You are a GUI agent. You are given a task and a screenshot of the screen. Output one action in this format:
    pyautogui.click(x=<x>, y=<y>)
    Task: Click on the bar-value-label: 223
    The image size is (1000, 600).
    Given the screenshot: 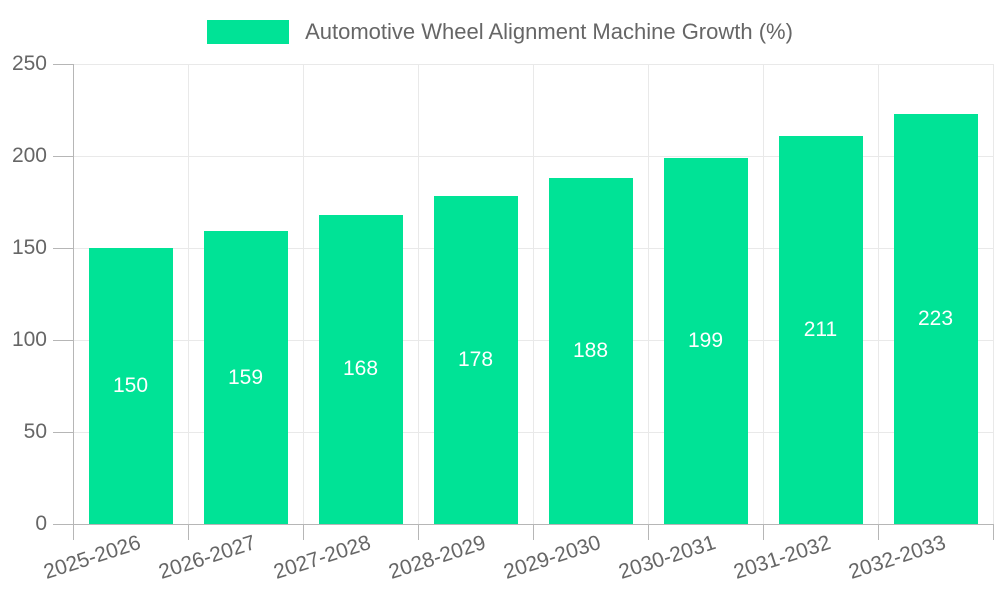 What is the action you would take?
    pyautogui.click(x=935, y=318)
    